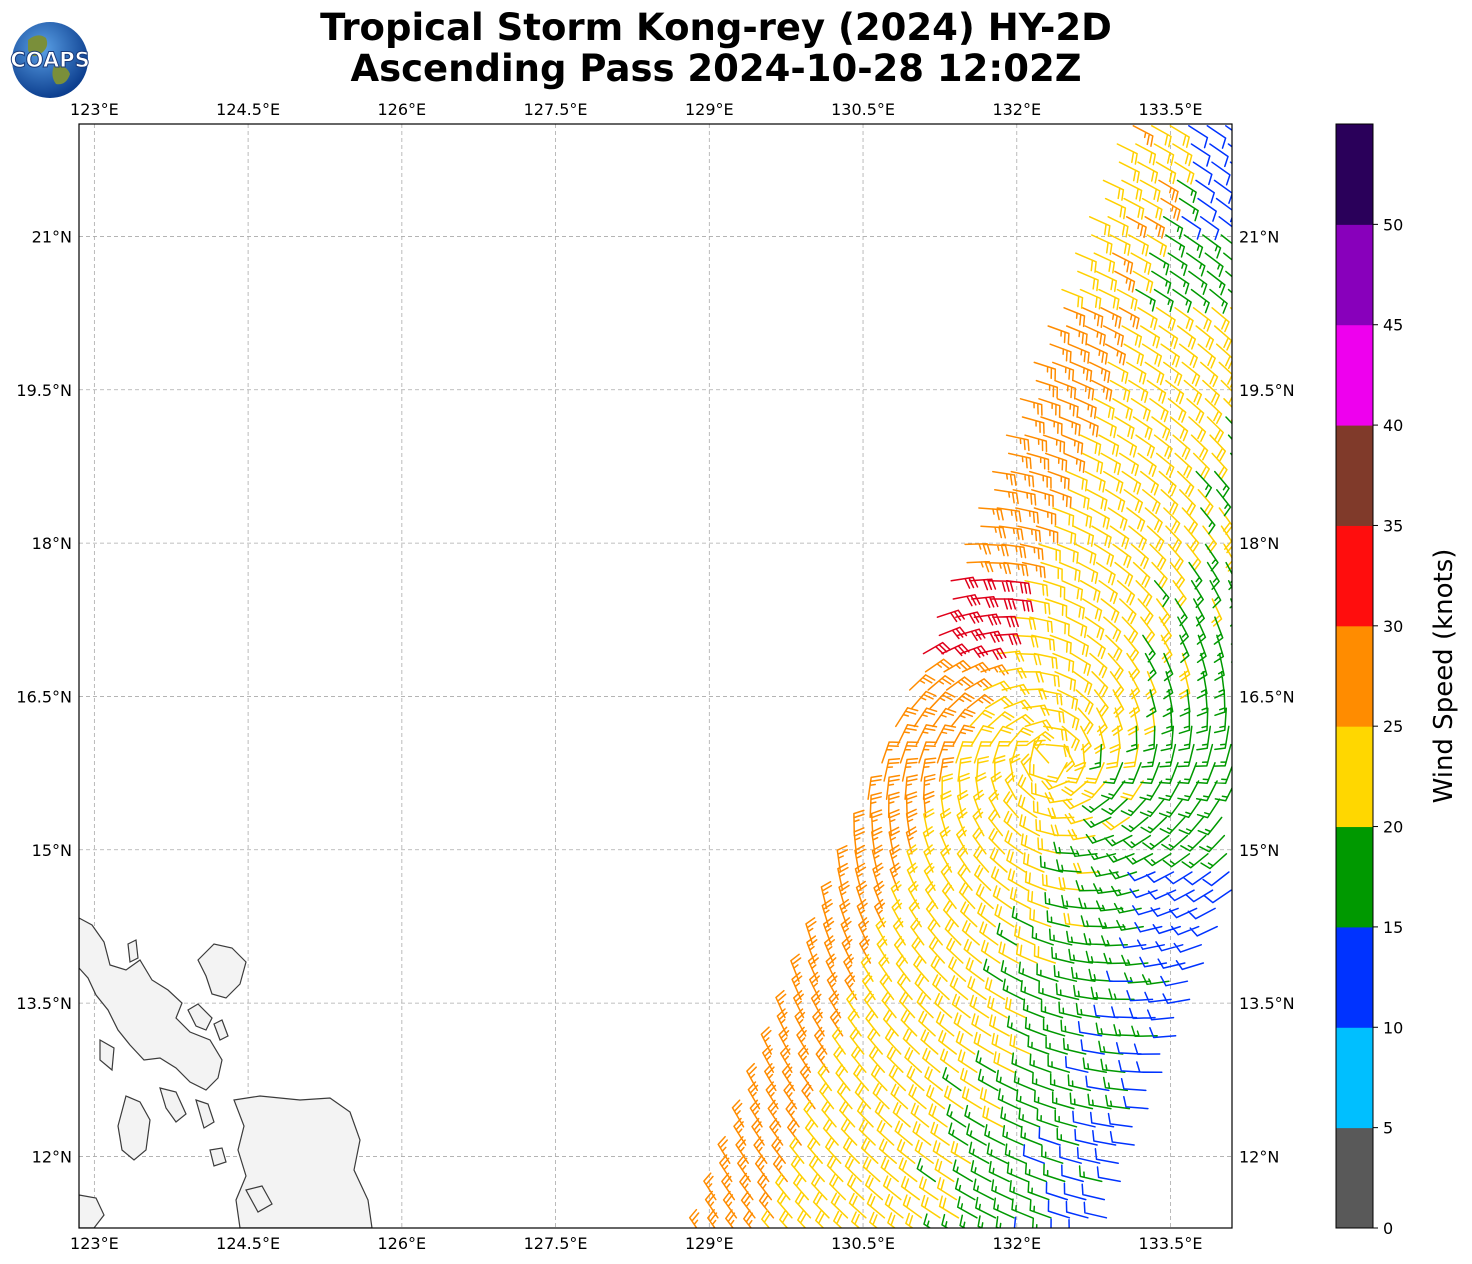  Describe the element at coordinates (1259, 543) in the screenshot. I see `lat-tick-label-right: 18°N` at that location.